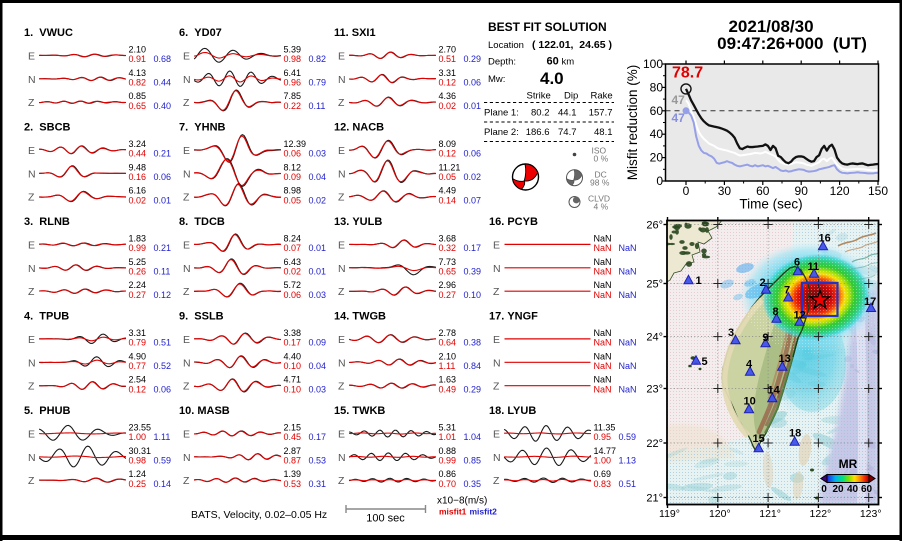 This screenshot has width=902, height=546. I want to click on svg-text: 5.39, so click(293, 49).